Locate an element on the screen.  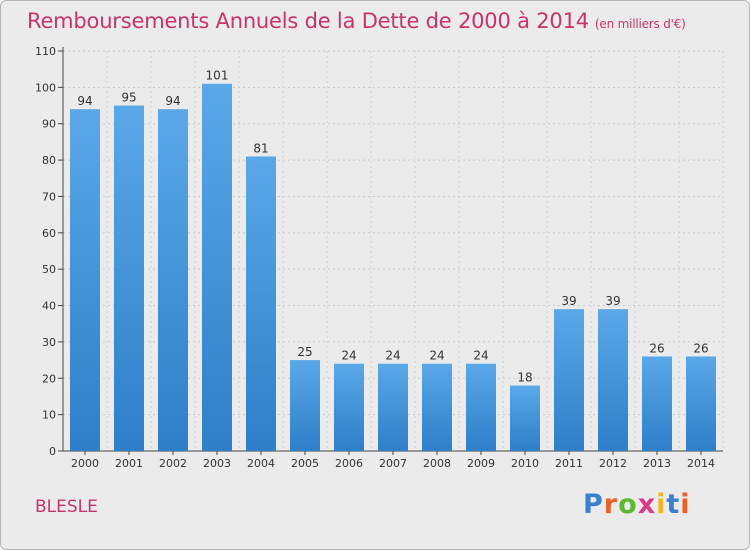
bar-2003 is located at coordinates (217, 267).